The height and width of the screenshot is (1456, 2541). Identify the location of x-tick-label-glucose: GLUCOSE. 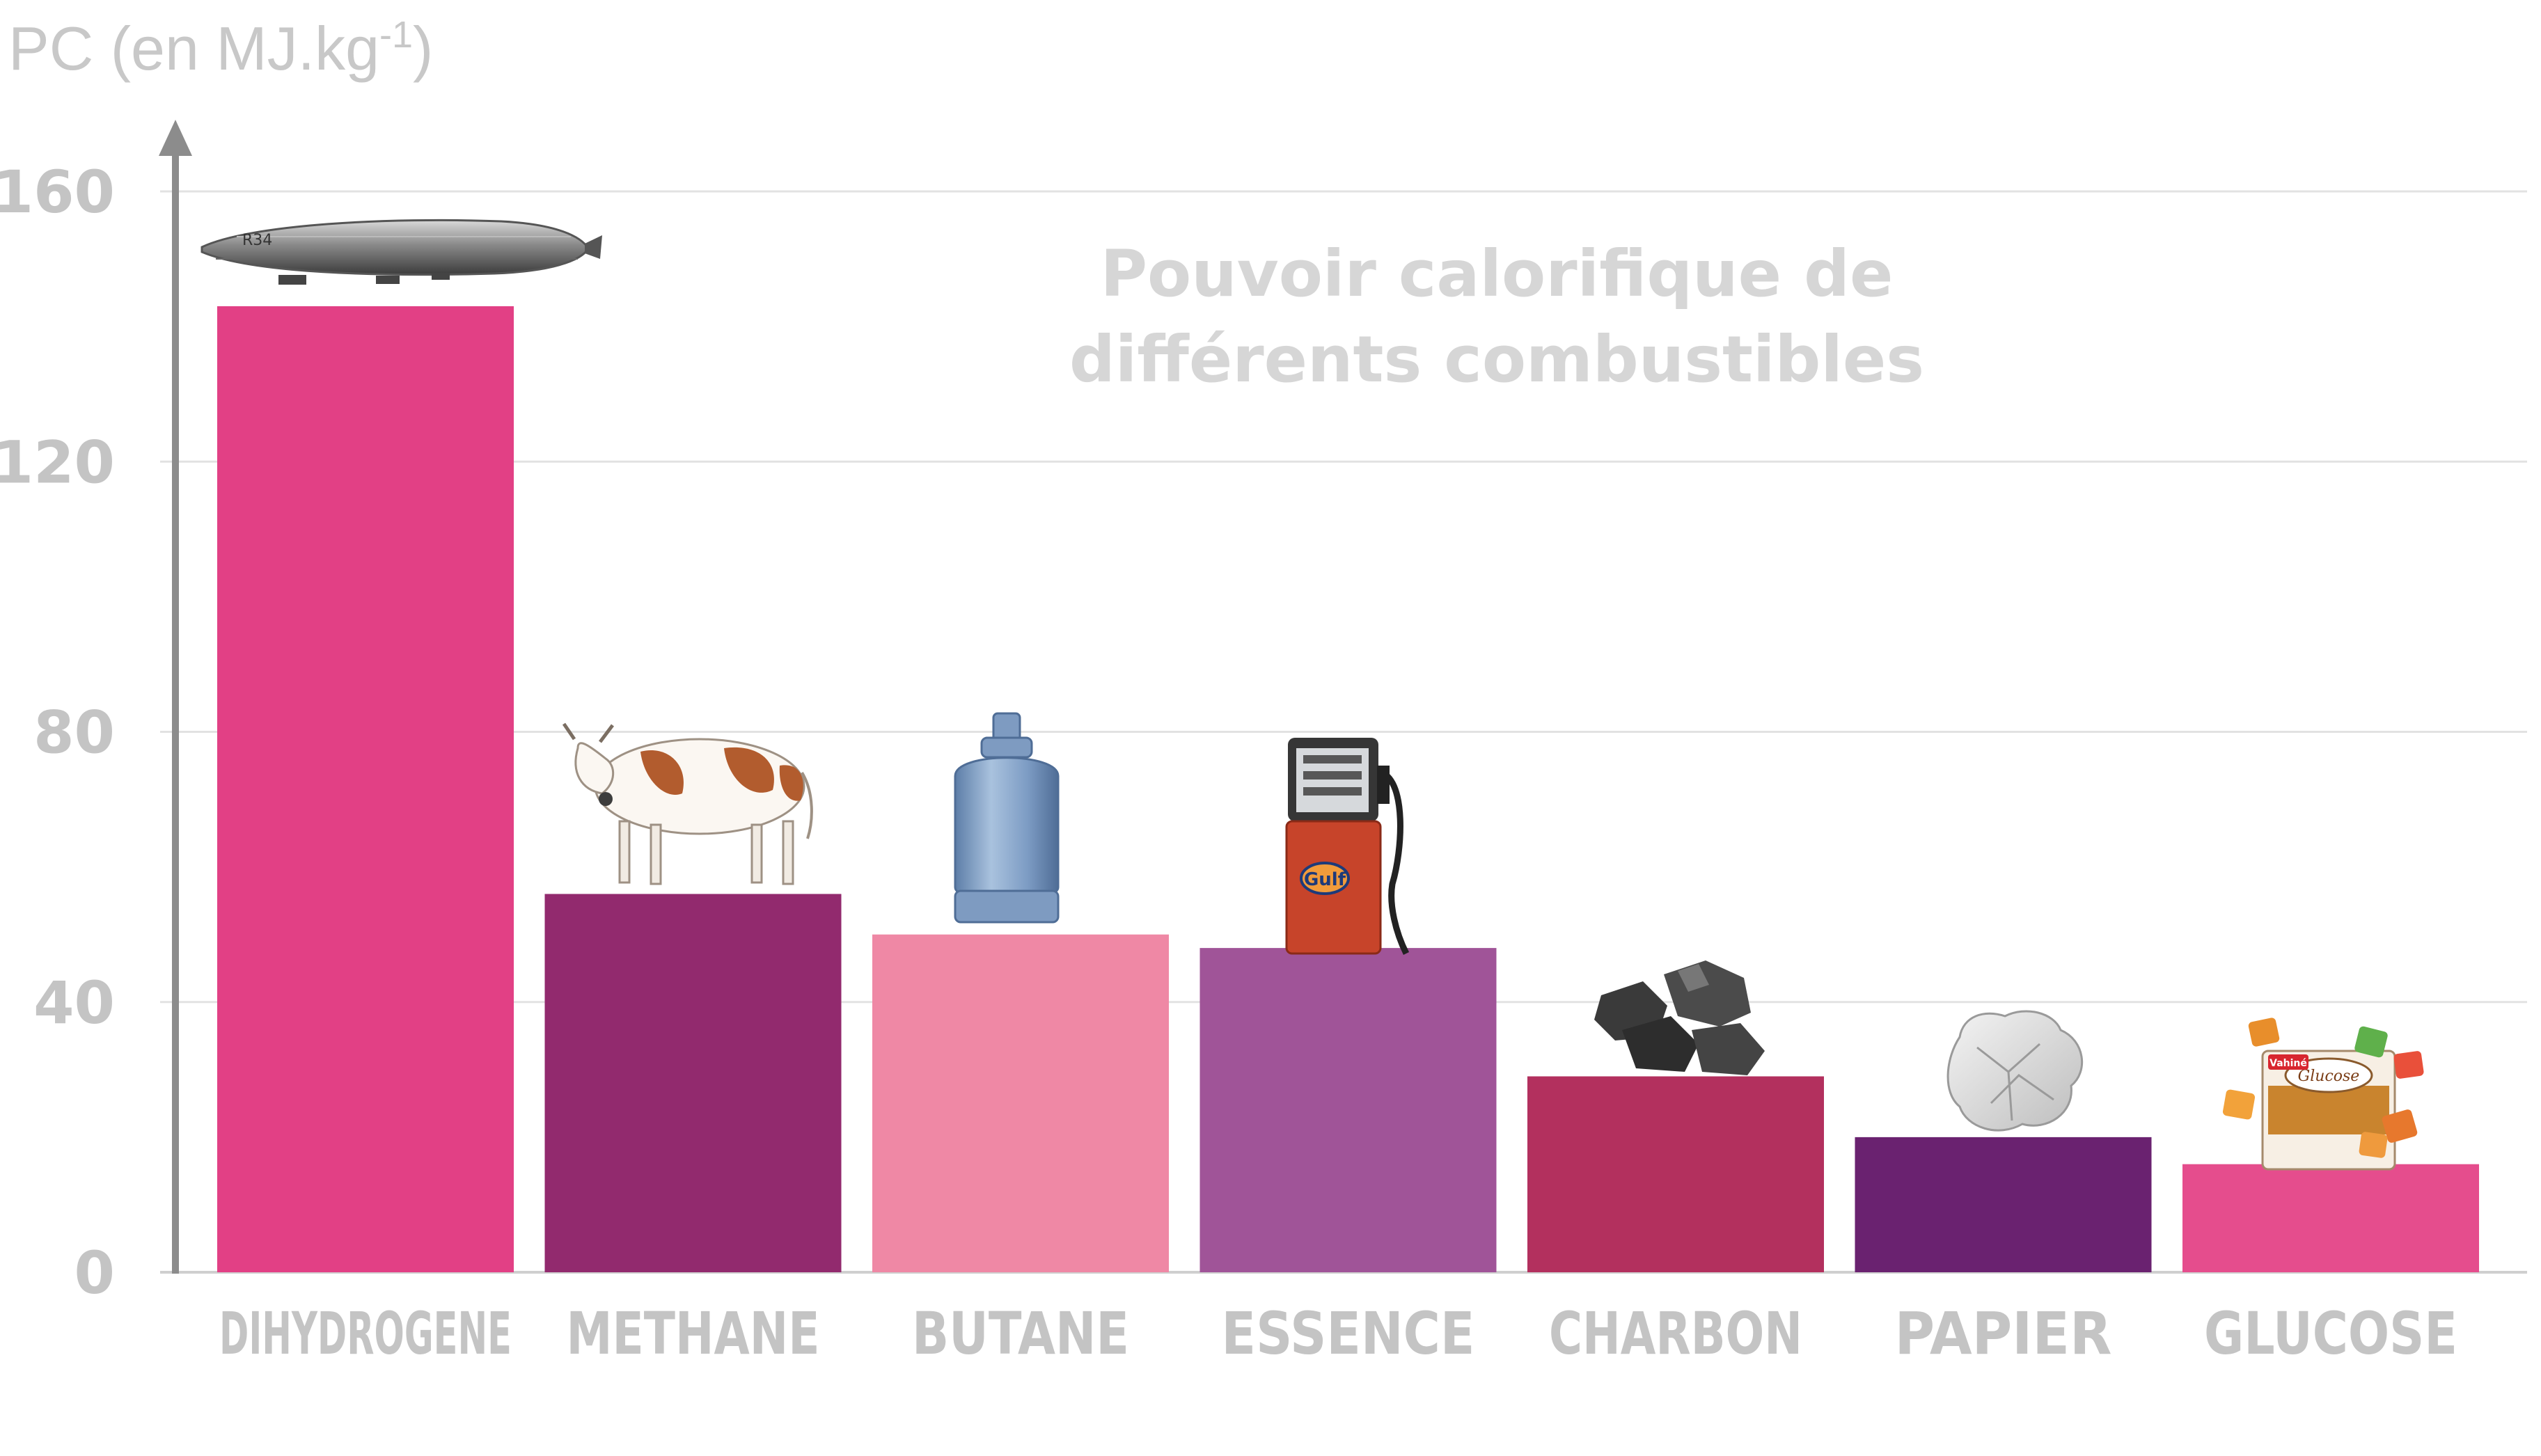
(2330, 1333).